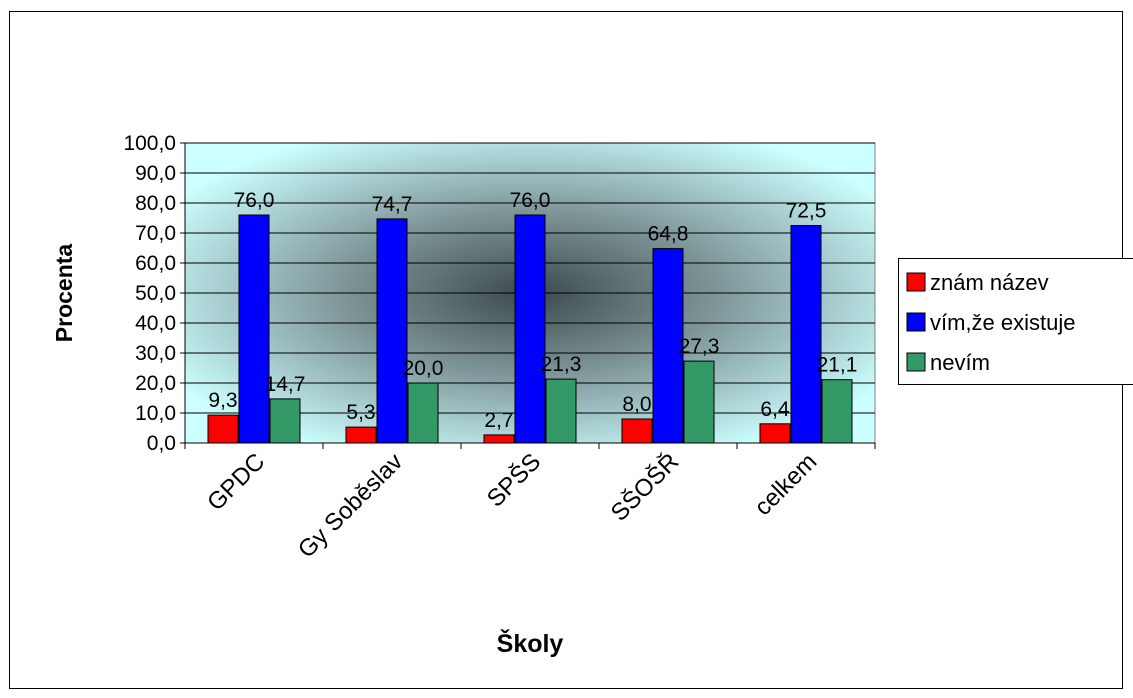  What do you see at coordinates (498, 420) in the screenshot?
I see `data-label: 2,7` at bounding box center [498, 420].